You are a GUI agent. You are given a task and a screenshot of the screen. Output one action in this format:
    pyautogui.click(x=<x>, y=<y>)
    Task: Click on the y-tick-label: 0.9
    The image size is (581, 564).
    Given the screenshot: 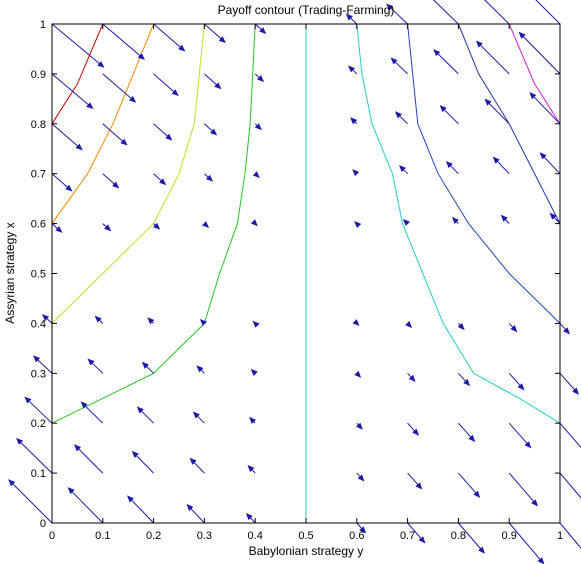 What is the action you would take?
    pyautogui.click(x=38, y=75)
    